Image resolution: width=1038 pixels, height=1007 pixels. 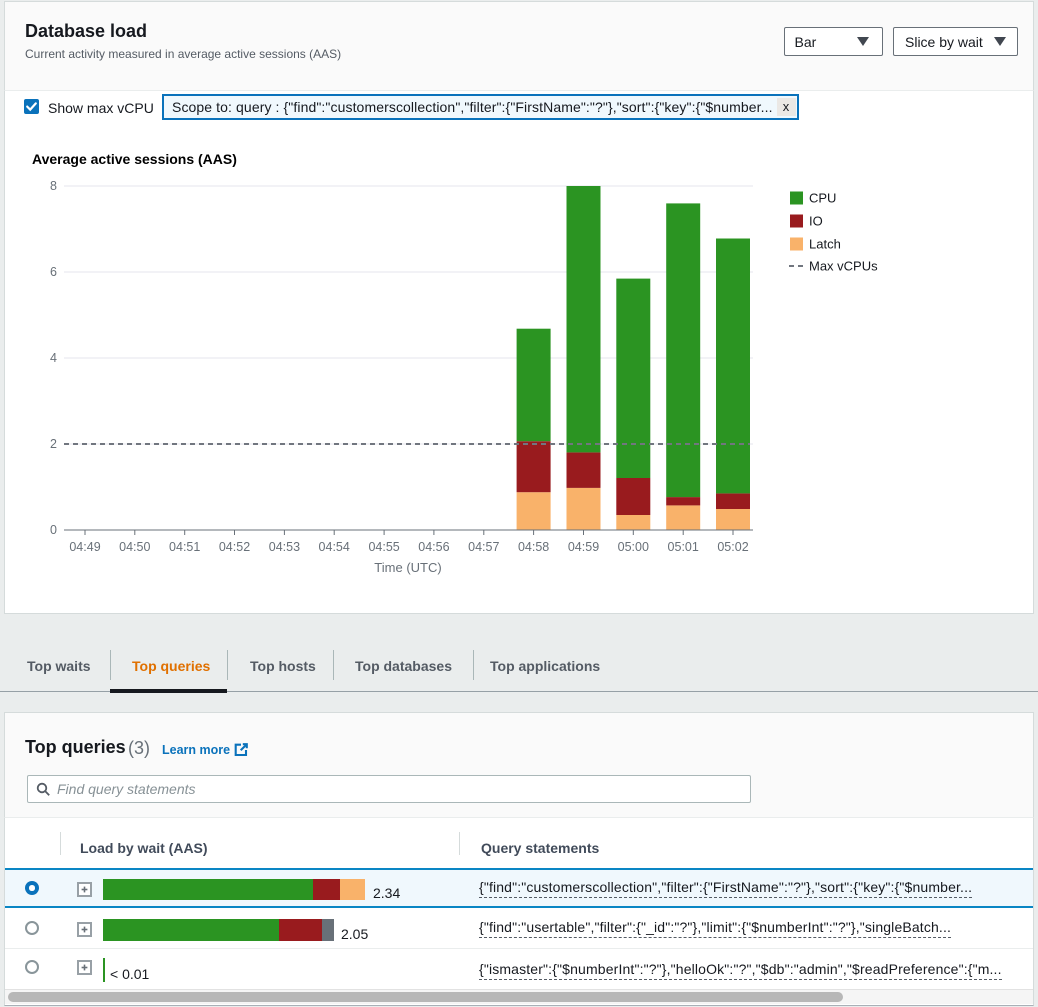 I want to click on svg-text: 04:57, so click(x=483, y=547).